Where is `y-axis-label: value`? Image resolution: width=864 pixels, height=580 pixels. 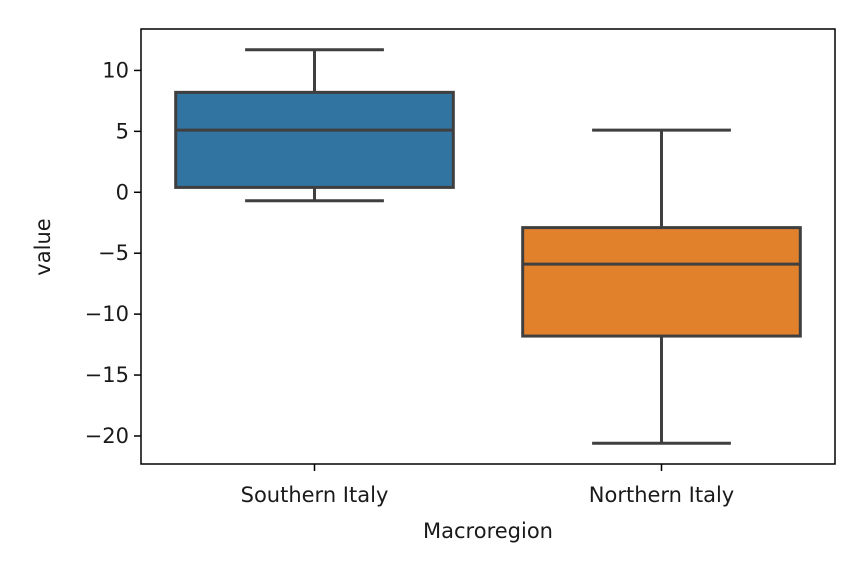
y-axis-label: value is located at coordinates (43, 246).